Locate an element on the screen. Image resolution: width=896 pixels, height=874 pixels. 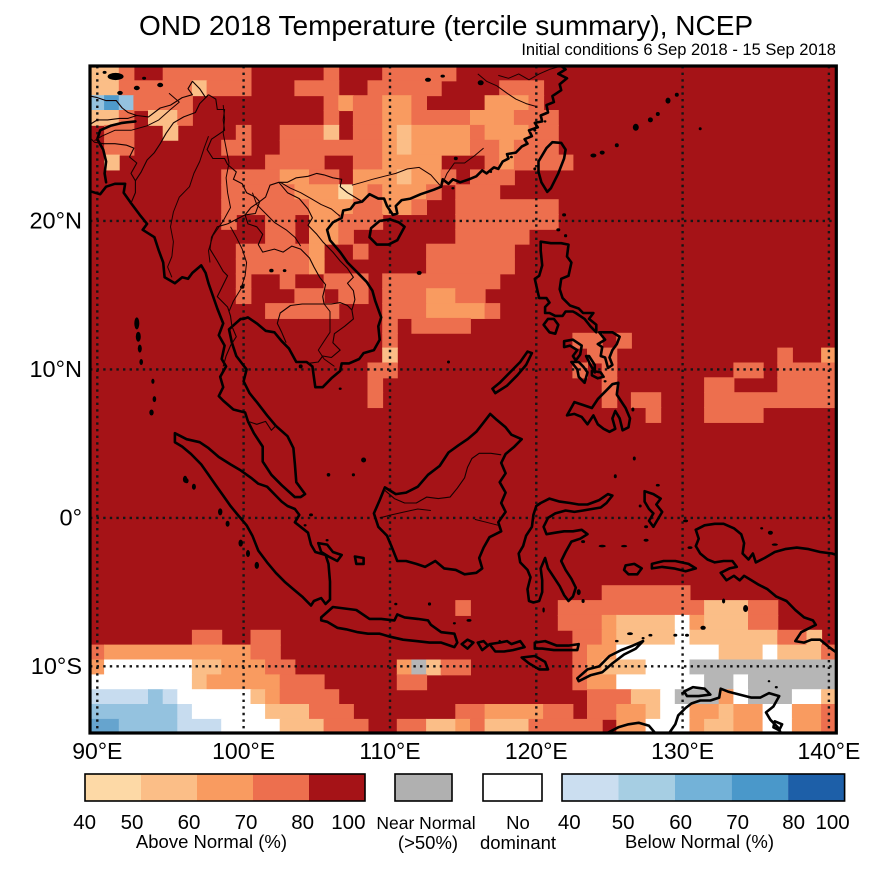
svg-text: No is located at coordinates (518, 822).